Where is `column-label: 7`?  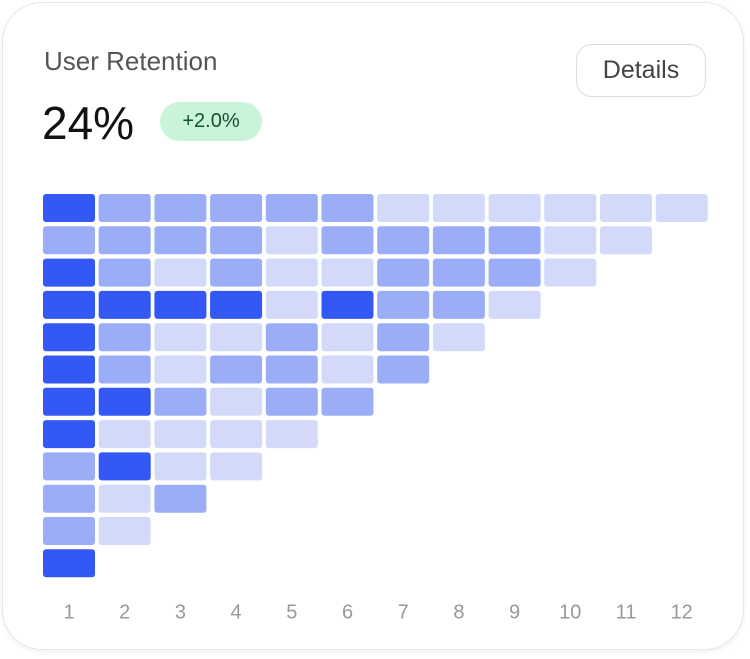 column-label: 7 is located at coordinates (403, 612).